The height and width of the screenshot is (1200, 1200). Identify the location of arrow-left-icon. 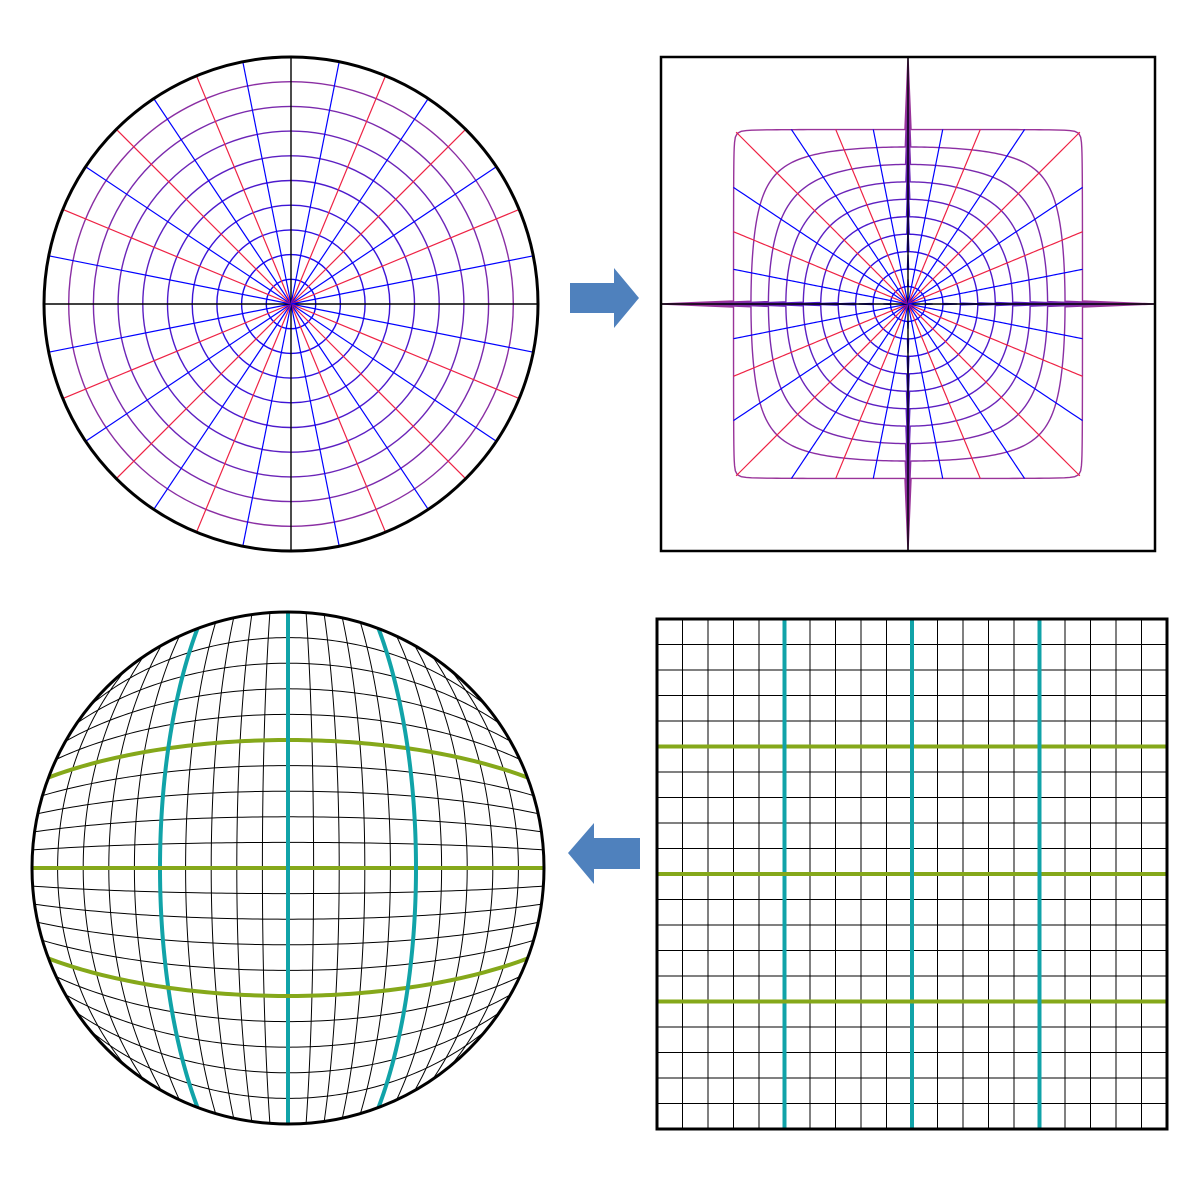
(604, 853).